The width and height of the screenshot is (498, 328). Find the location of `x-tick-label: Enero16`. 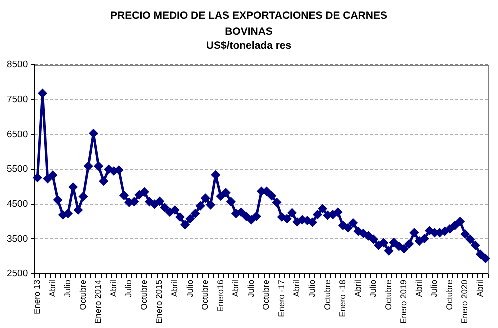

x-tick-label: Enero16 is located at coordinates (220, 296).